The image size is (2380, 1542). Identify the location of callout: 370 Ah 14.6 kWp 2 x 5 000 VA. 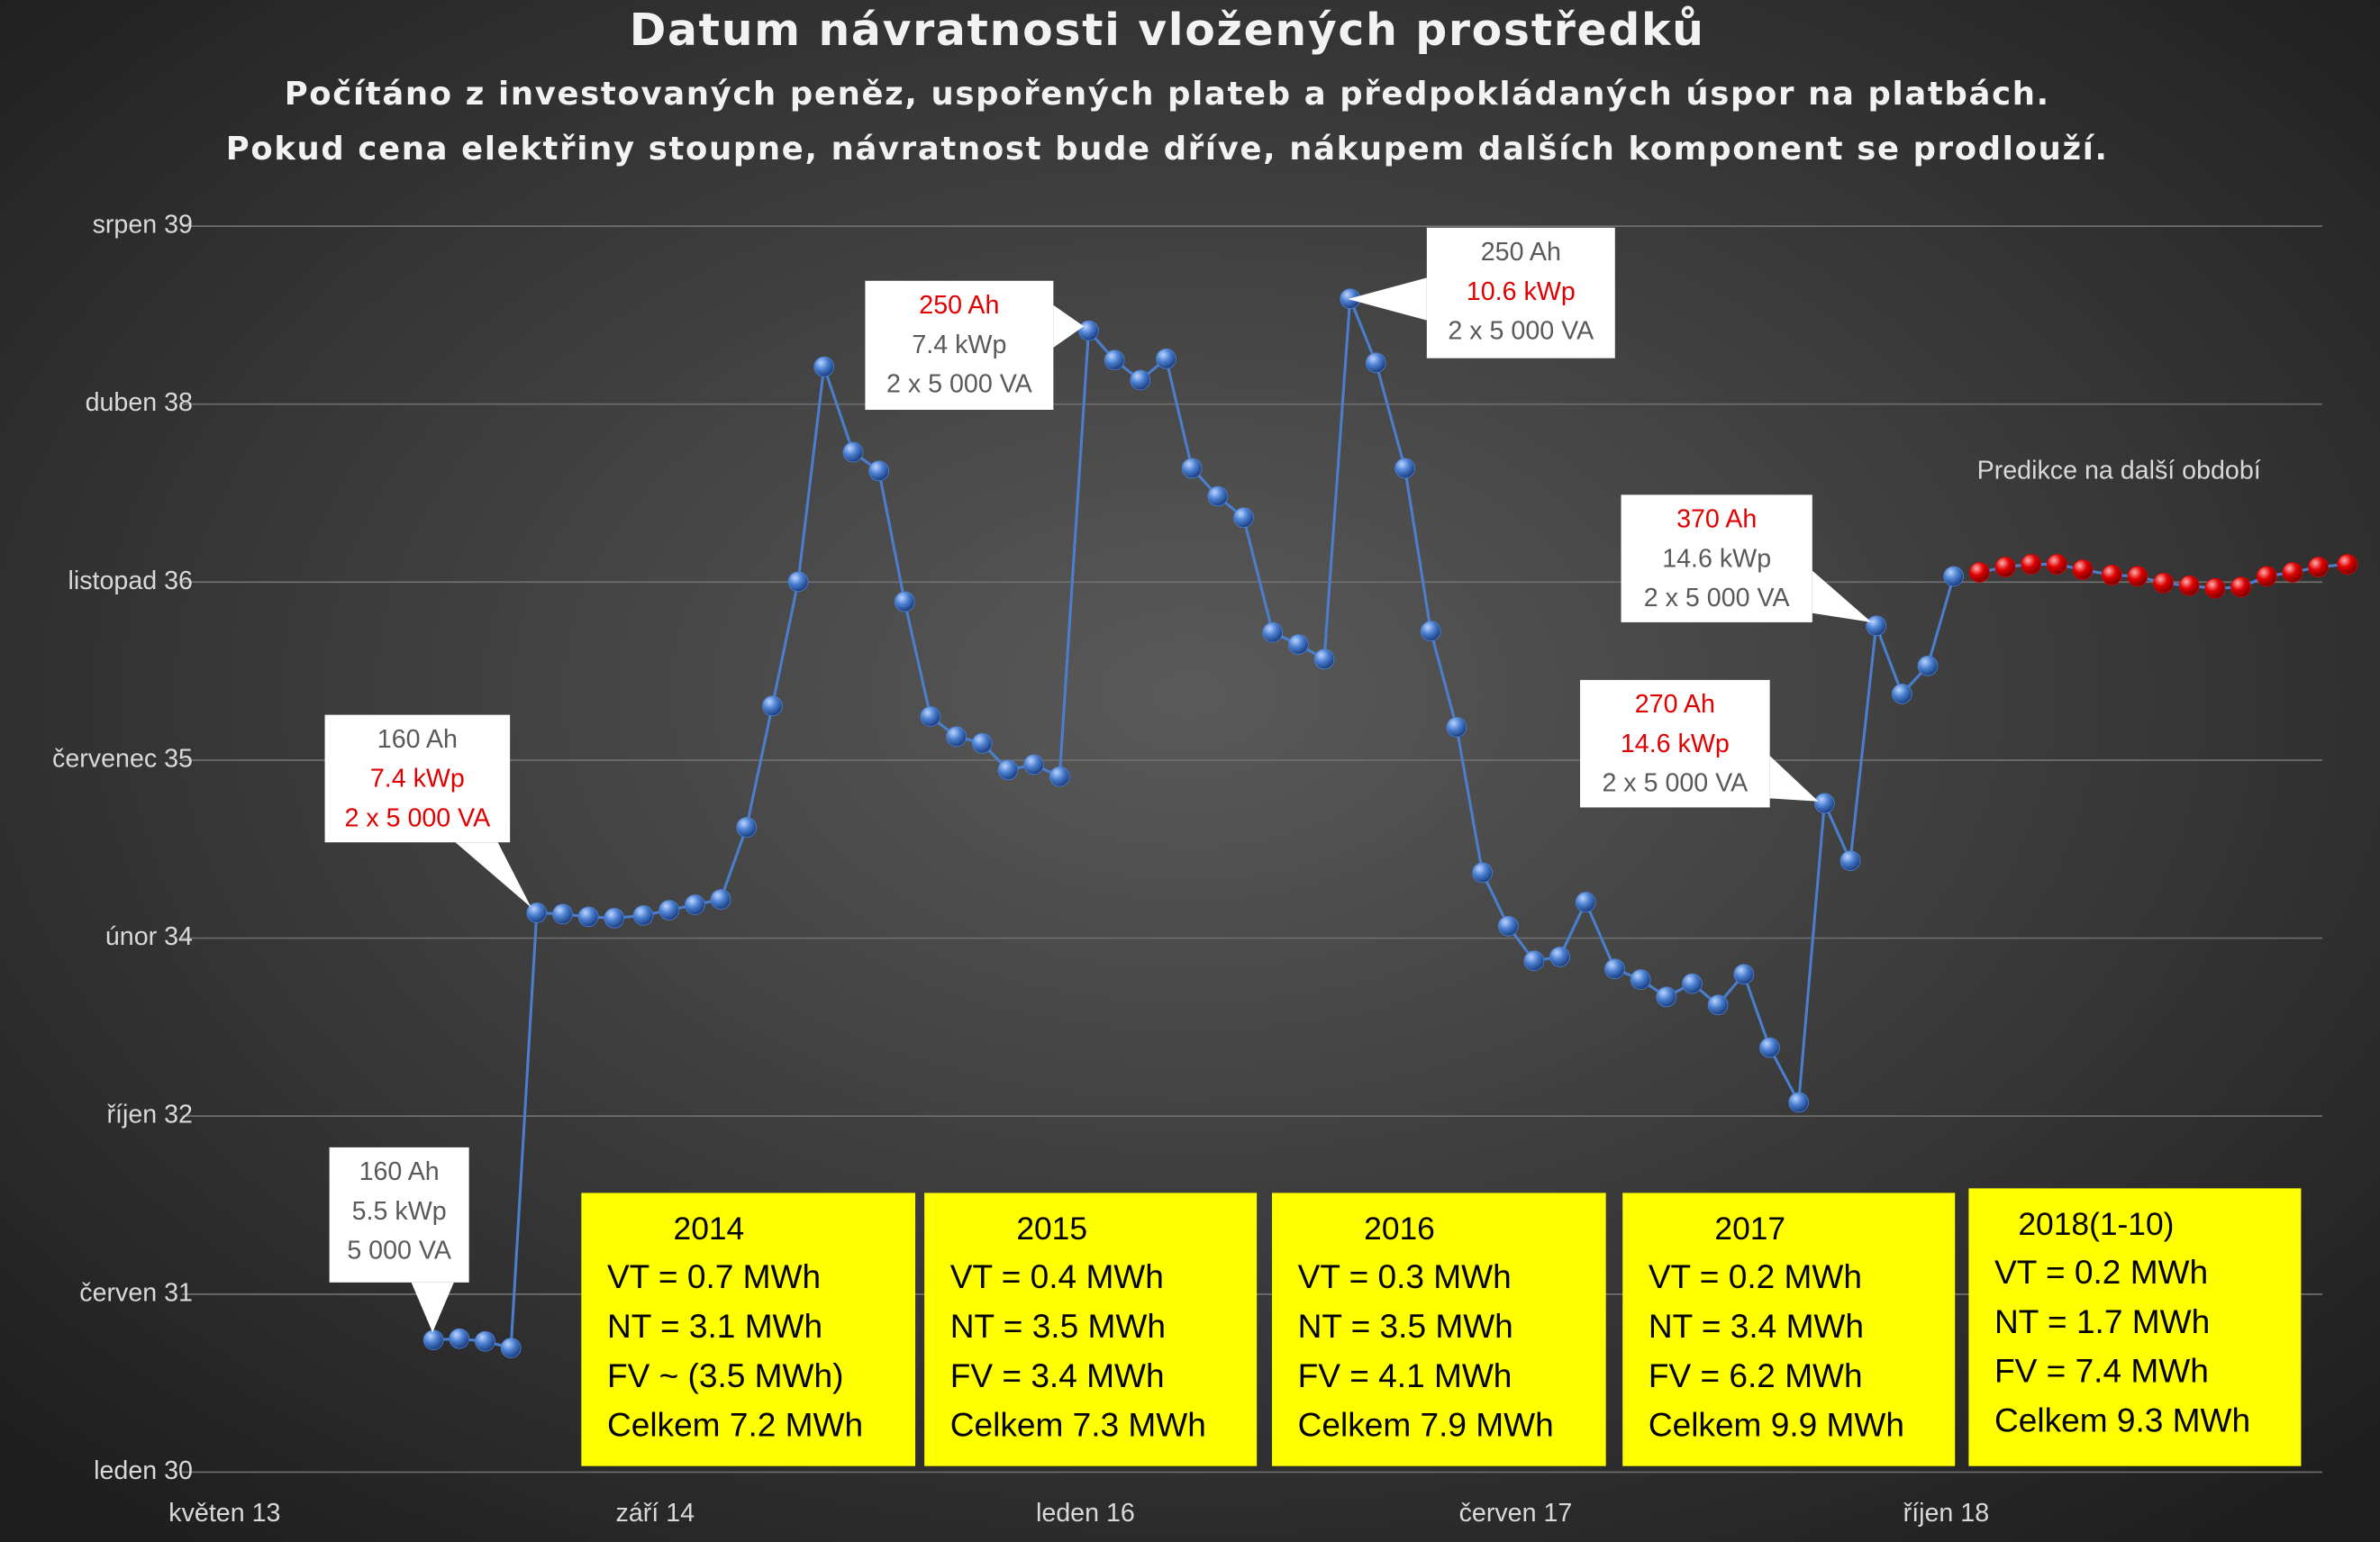
(1746, 558).